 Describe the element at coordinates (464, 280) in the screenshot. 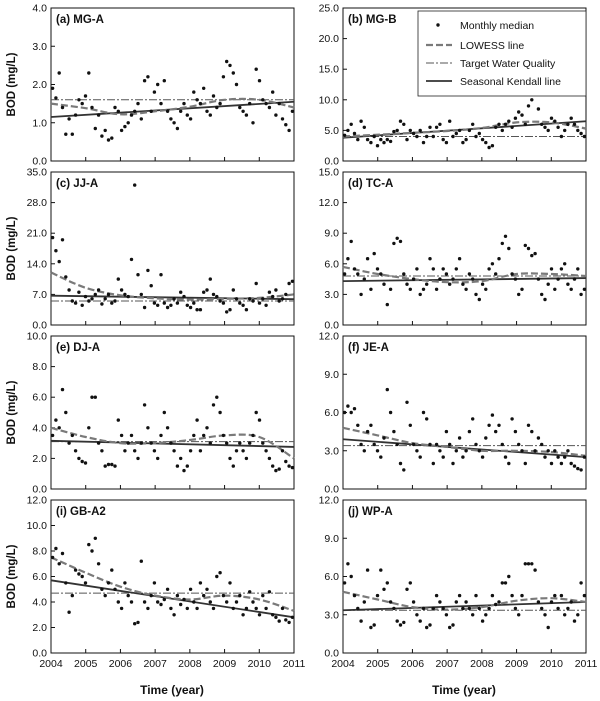

I see `seasonal-kendall-line` at that location.